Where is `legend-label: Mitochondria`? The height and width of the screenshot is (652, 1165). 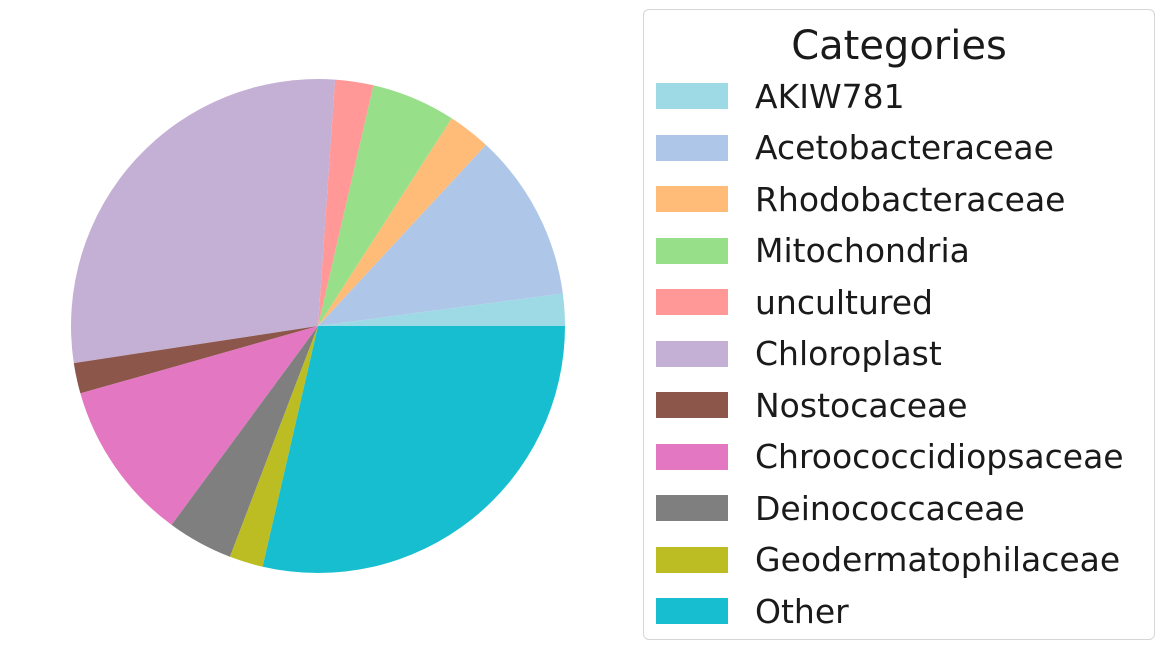 legend-label: Mitochondria is located at coordinates (862, 250).